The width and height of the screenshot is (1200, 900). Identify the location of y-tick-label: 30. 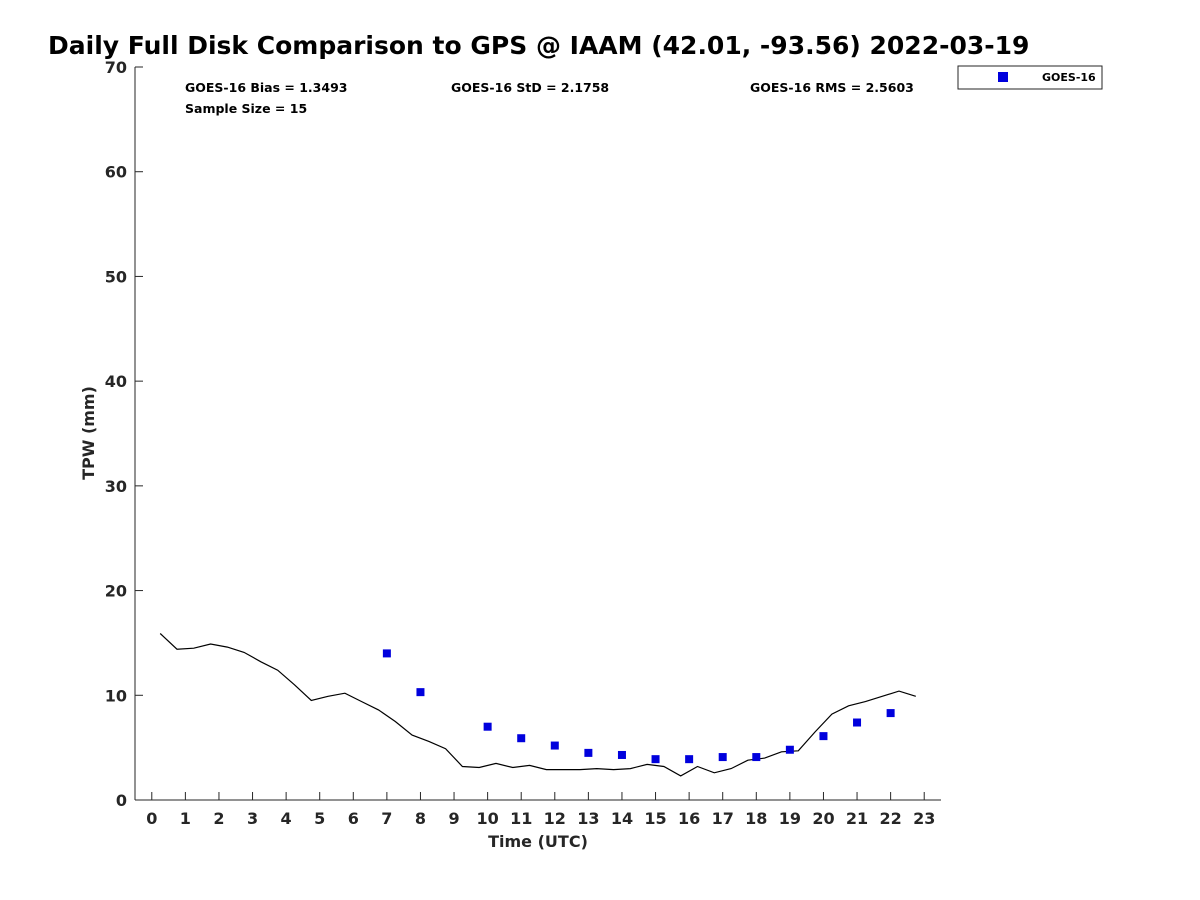
(116, 486).